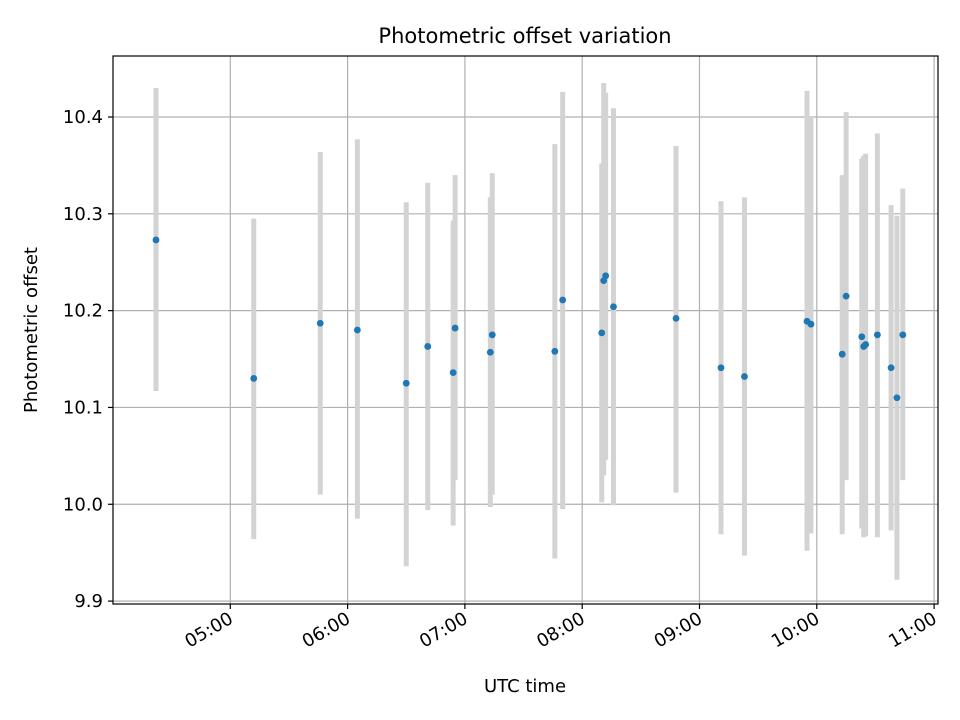  What do you see at coordinates (88, 601) in the screenshot?
I see `y-tick-label: 9.9` at bounding box center [88, 601].